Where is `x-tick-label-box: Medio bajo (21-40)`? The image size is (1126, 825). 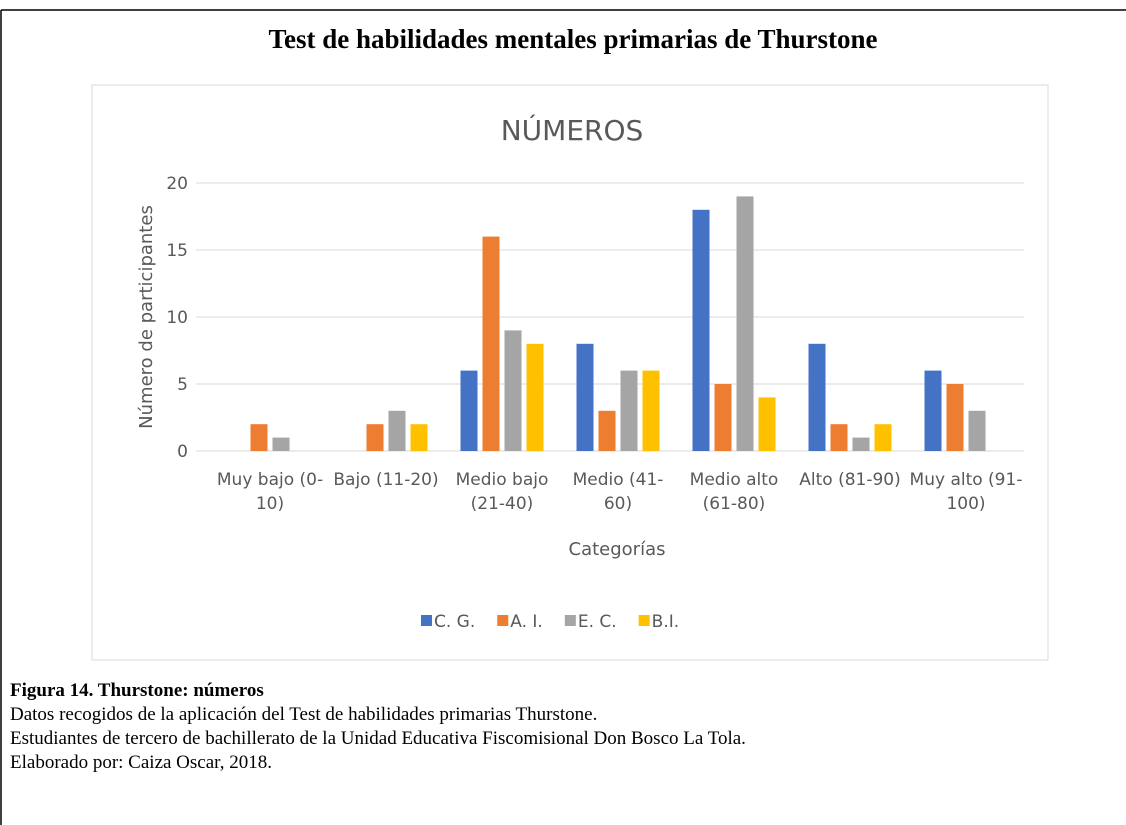
x-tick-label-box: Medio bajo (21-40) is located at coordinates (502, 492).